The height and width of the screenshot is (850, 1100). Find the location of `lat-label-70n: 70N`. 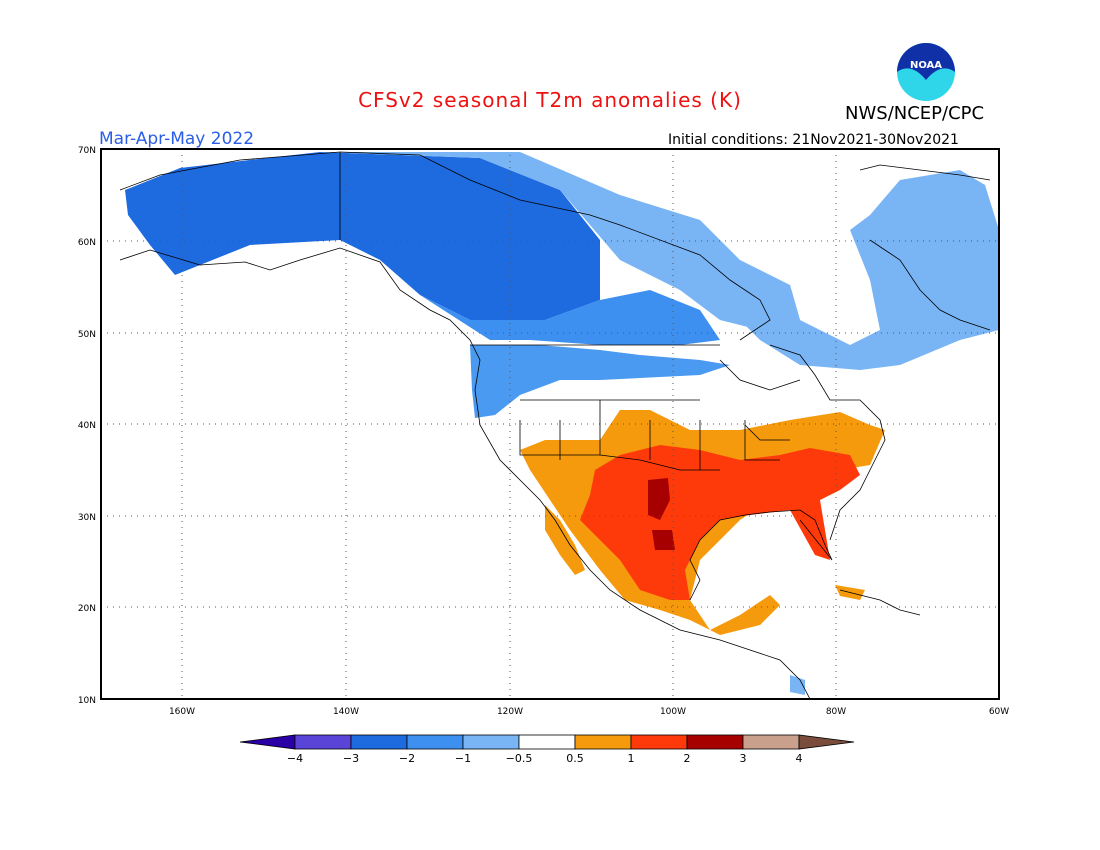

lat-label-70n: 70N is located at coordinates (87, 151).